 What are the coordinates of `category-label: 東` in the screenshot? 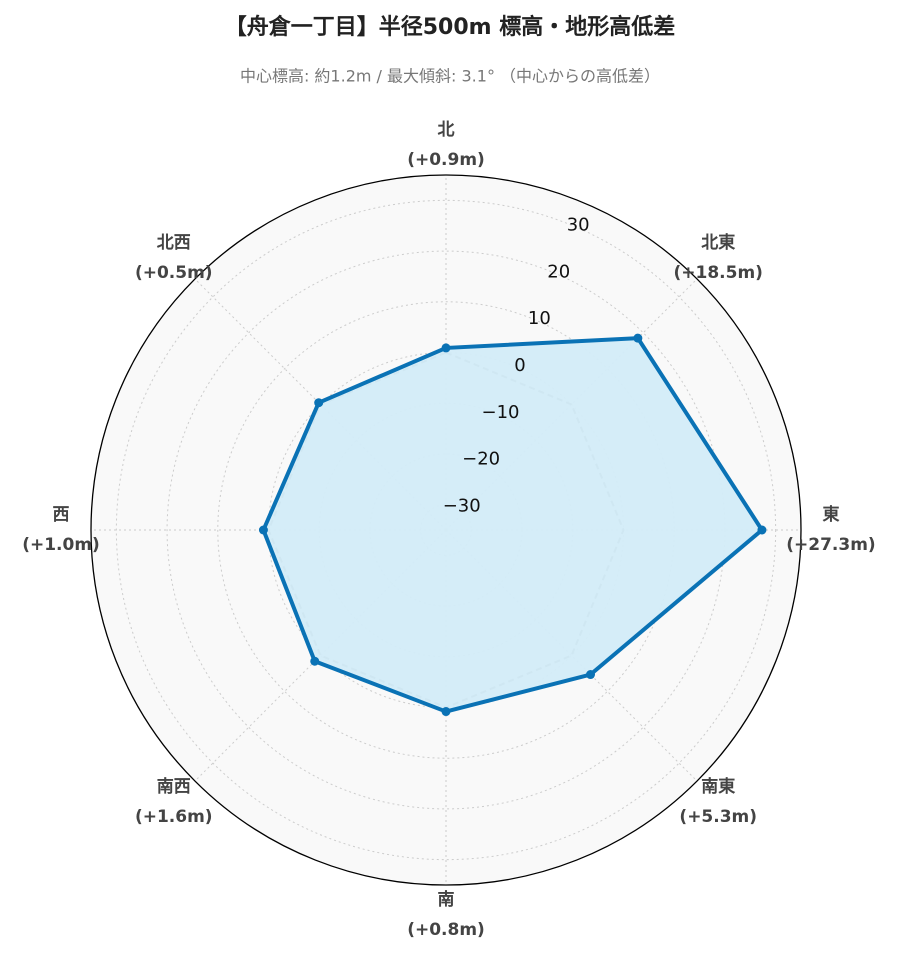 It's located at (831, 514).